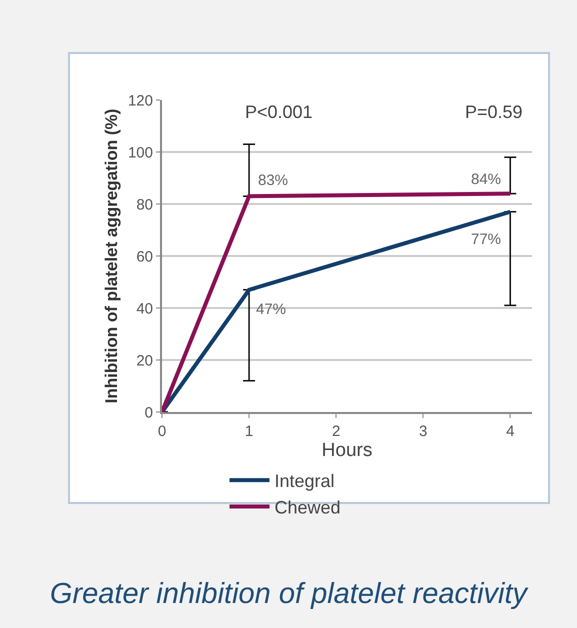  What do you see at coordinates (144, 361) in the screenshot?
I see `y-tick-label: 20` at bounding box center [144, 361].